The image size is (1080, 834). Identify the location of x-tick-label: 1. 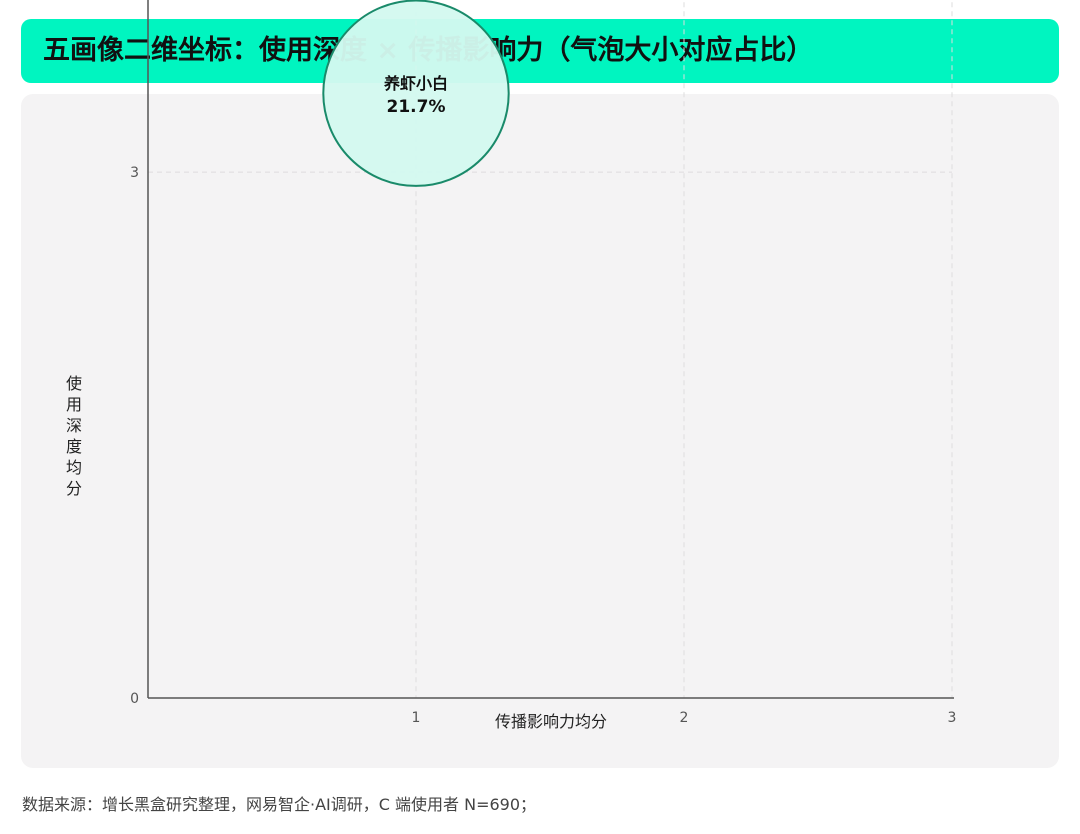
(416, 718).